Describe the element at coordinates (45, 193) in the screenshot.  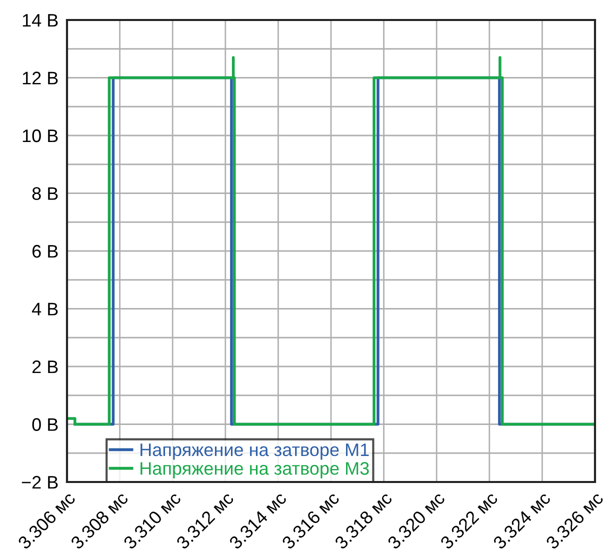
I see `y-tick-label: 8 В` at that location.